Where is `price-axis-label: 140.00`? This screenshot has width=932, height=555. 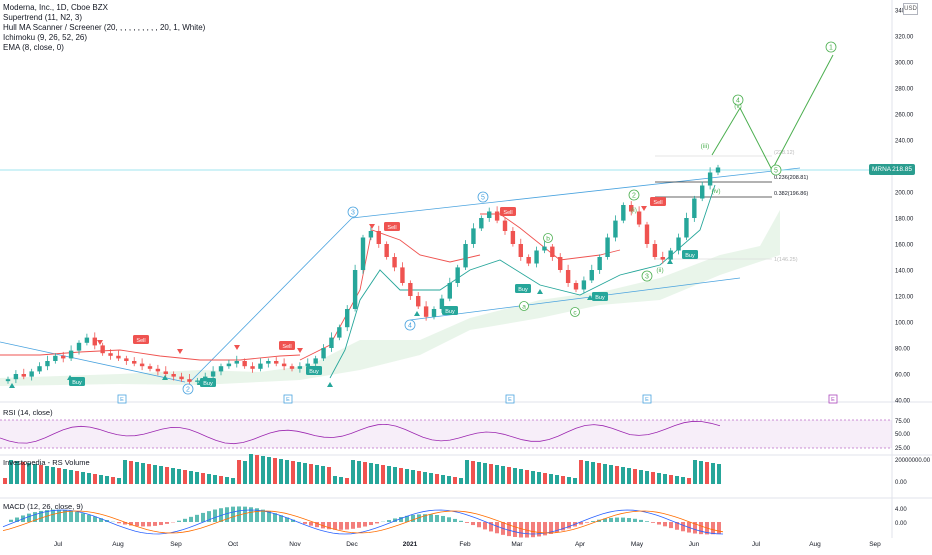 price-axis-label: 140.00 is located at coordinates (904, 272).